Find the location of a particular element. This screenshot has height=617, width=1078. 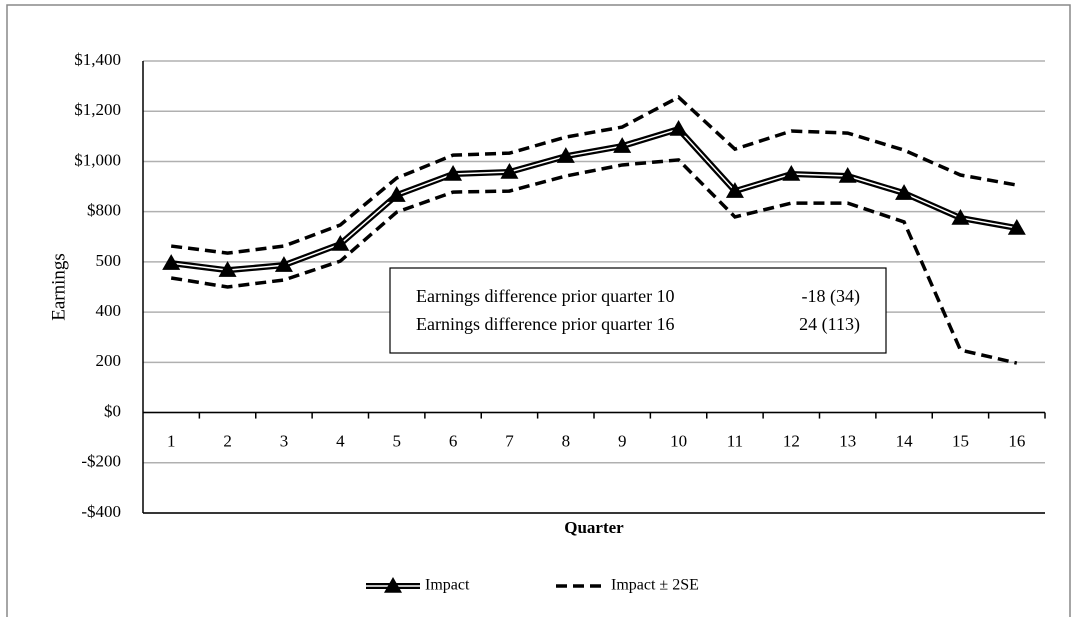

x-tick-label: 11 is located at coordinates (735, 440).